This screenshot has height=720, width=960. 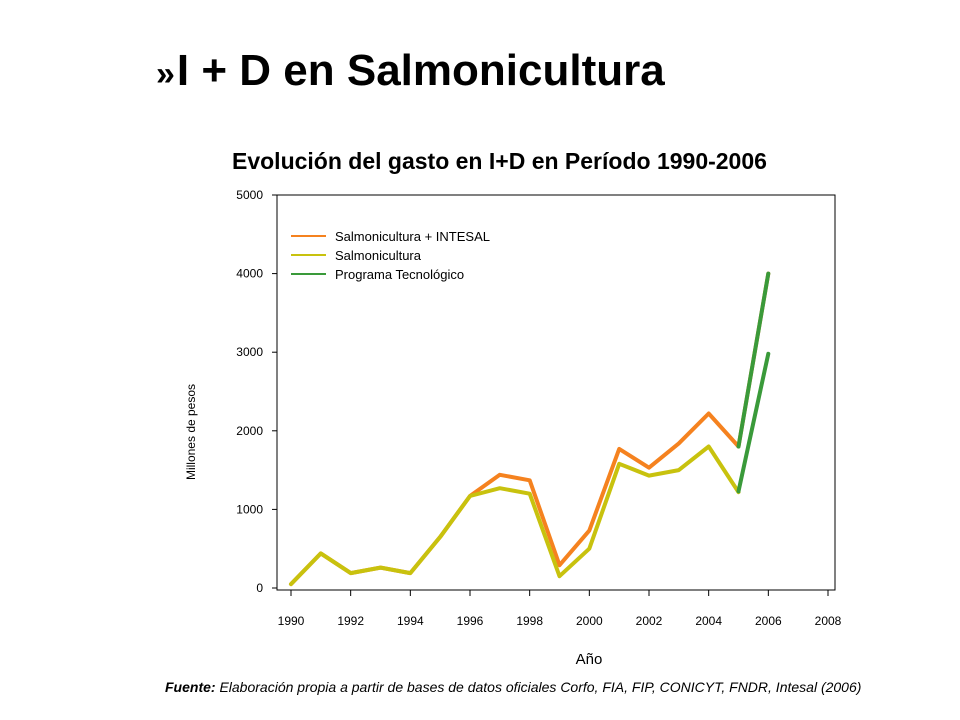 What do you see at coordinates (291, 621) in the screenshot?
I see `x-tick-label: 1990` at bounding box center [291, 621].